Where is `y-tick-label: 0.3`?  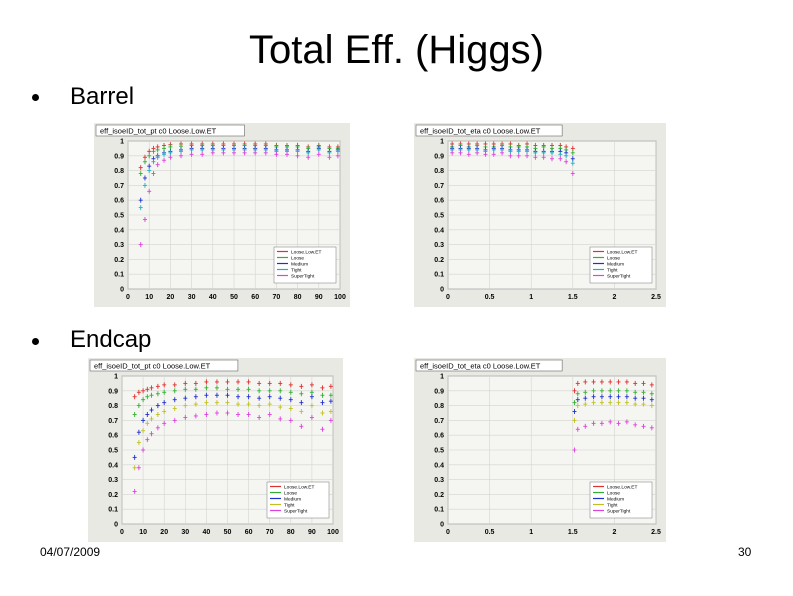
y-tick-label: 0.3 is located at coordinates (439, 245).